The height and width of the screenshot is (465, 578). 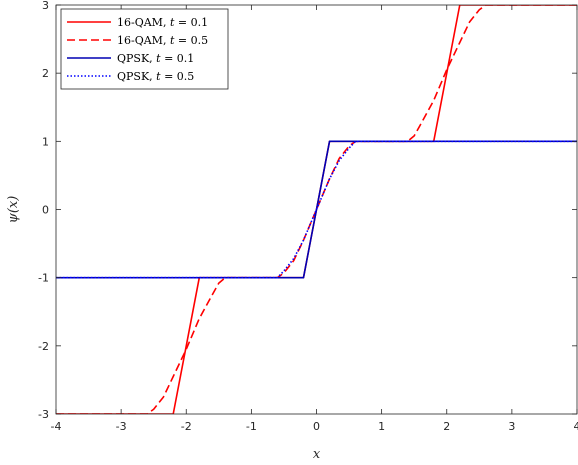 I want to click on legend-label-2: 16-QAM, t = 0.5, so click(x=162, y=40).